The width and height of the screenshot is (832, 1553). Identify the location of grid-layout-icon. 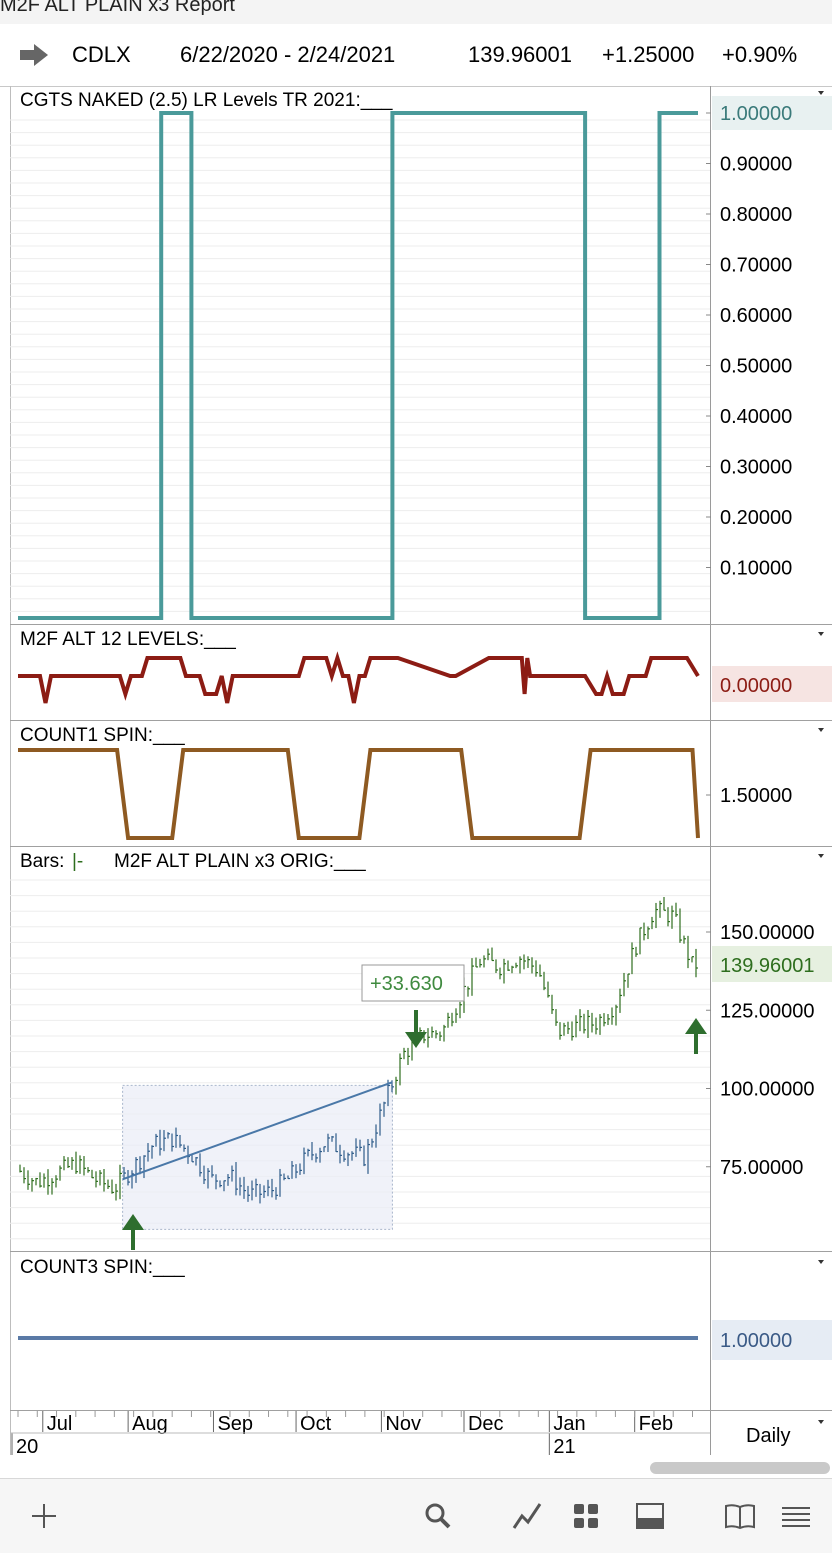
(586, 1516).